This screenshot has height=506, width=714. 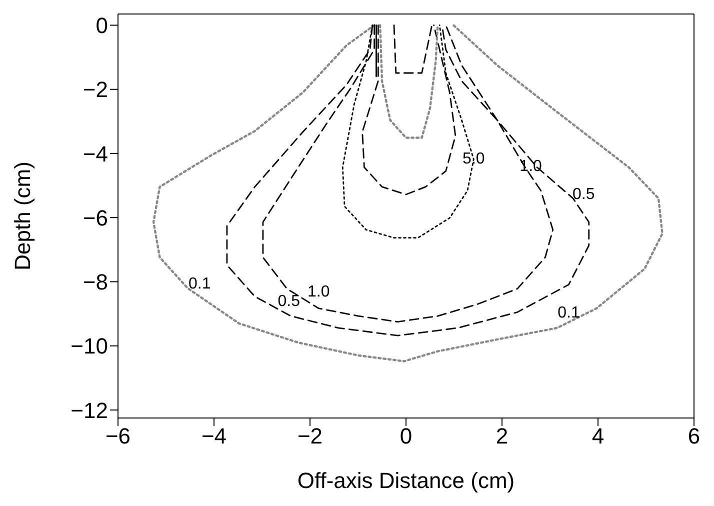 What do you see at coordinates (310, 436) in the screenshot?
I see `x-tick-label: −2` at bounding box center [310, 436].